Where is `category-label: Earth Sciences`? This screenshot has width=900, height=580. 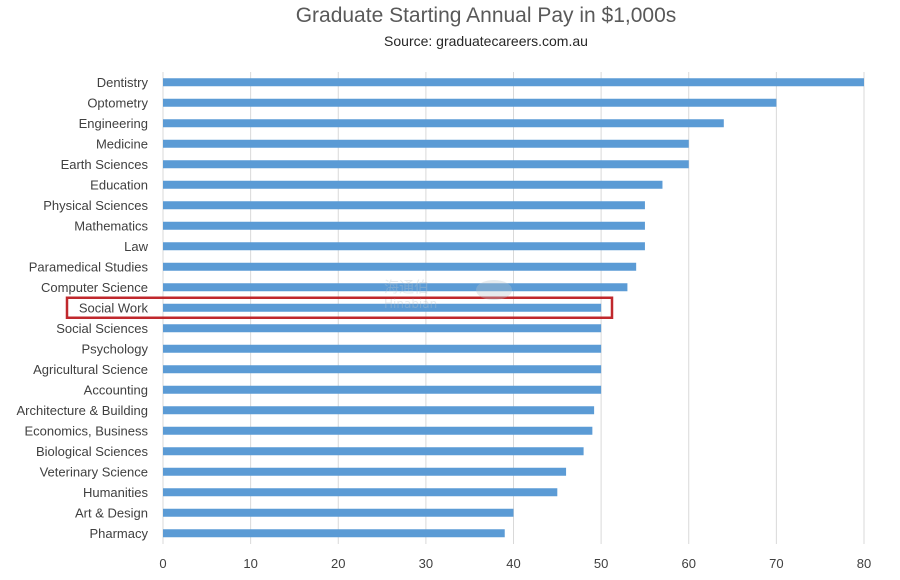 category-label: Earth Sciences is located at coordinates (105, 164).